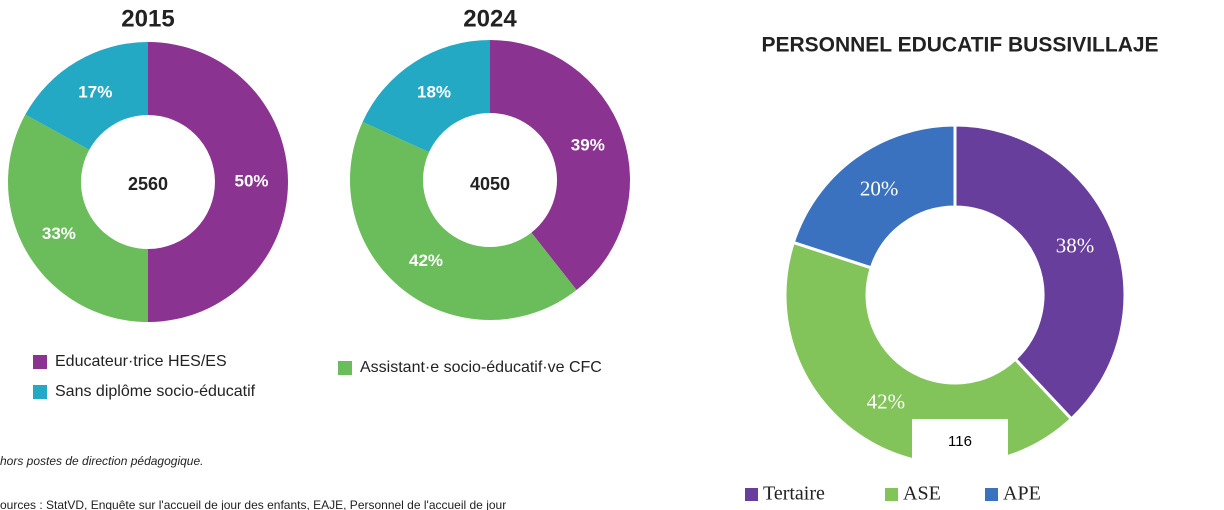 The height and width of the screenshot is (510, 1224). Describe the element at coordinates (434, 91) in the screenshot. I see `data-label: 18%` at that location.